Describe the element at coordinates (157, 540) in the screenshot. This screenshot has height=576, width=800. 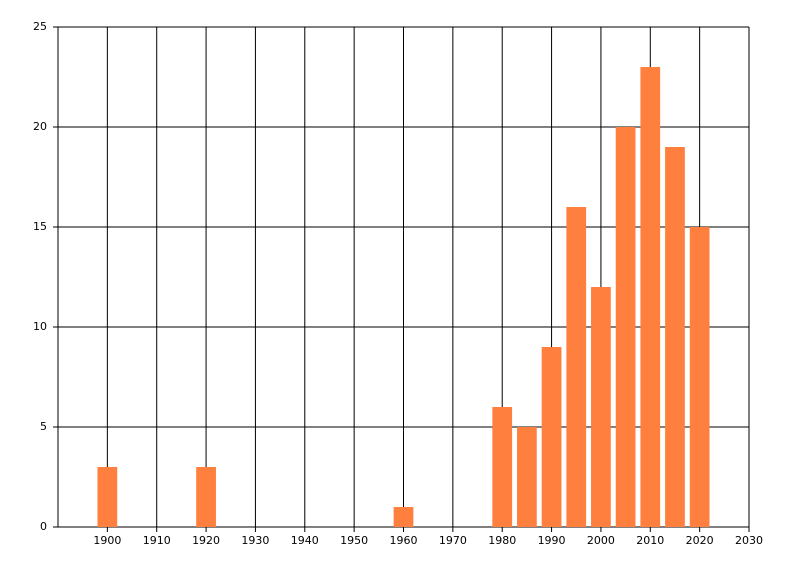
I see `x-tick-label: 1910` at that location.